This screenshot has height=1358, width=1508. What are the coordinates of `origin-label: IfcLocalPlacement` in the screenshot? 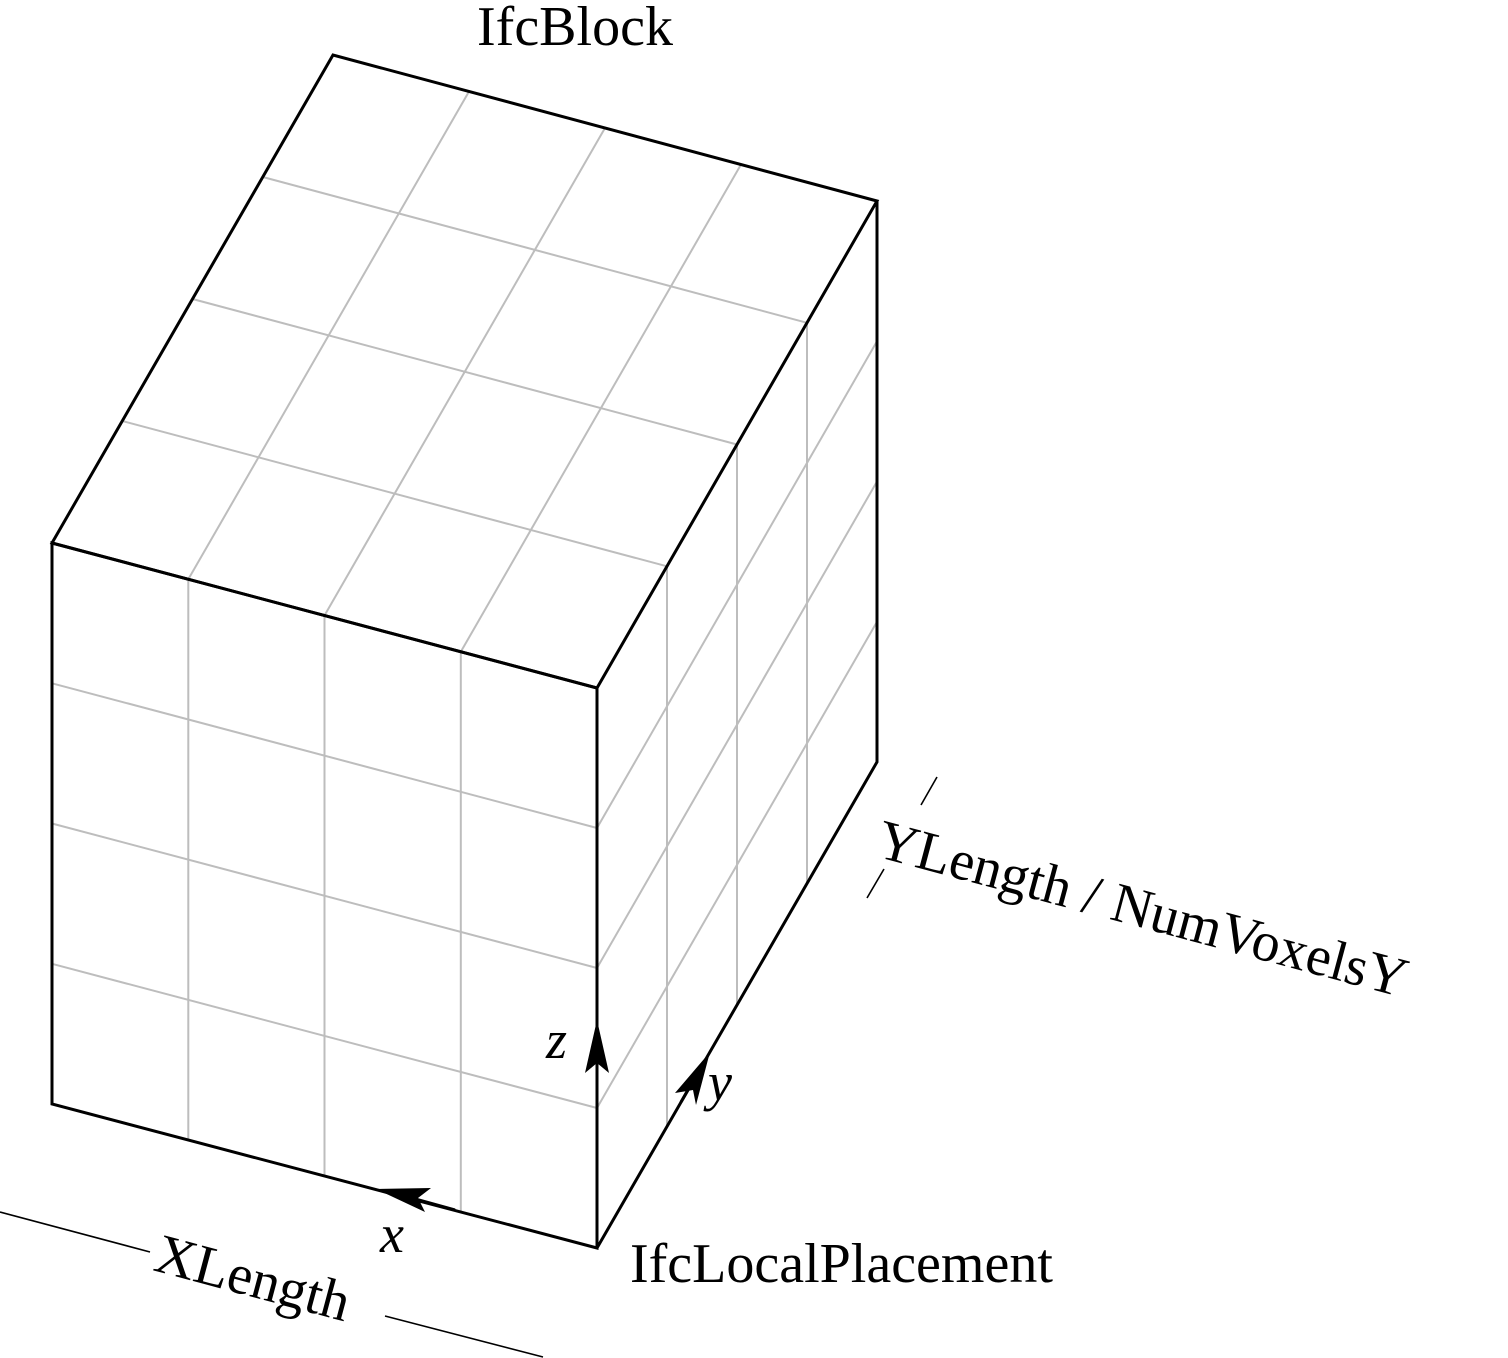 It's located at (841, 1264).